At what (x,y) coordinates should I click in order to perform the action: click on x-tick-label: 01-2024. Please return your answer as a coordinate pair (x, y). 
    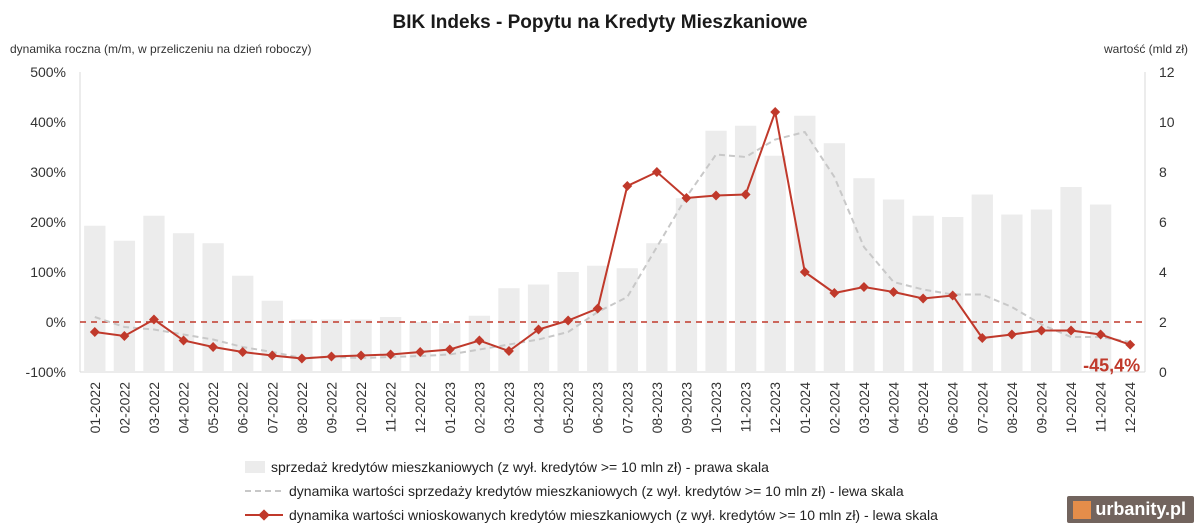
    Looking at the image, I should click on (805, 408).